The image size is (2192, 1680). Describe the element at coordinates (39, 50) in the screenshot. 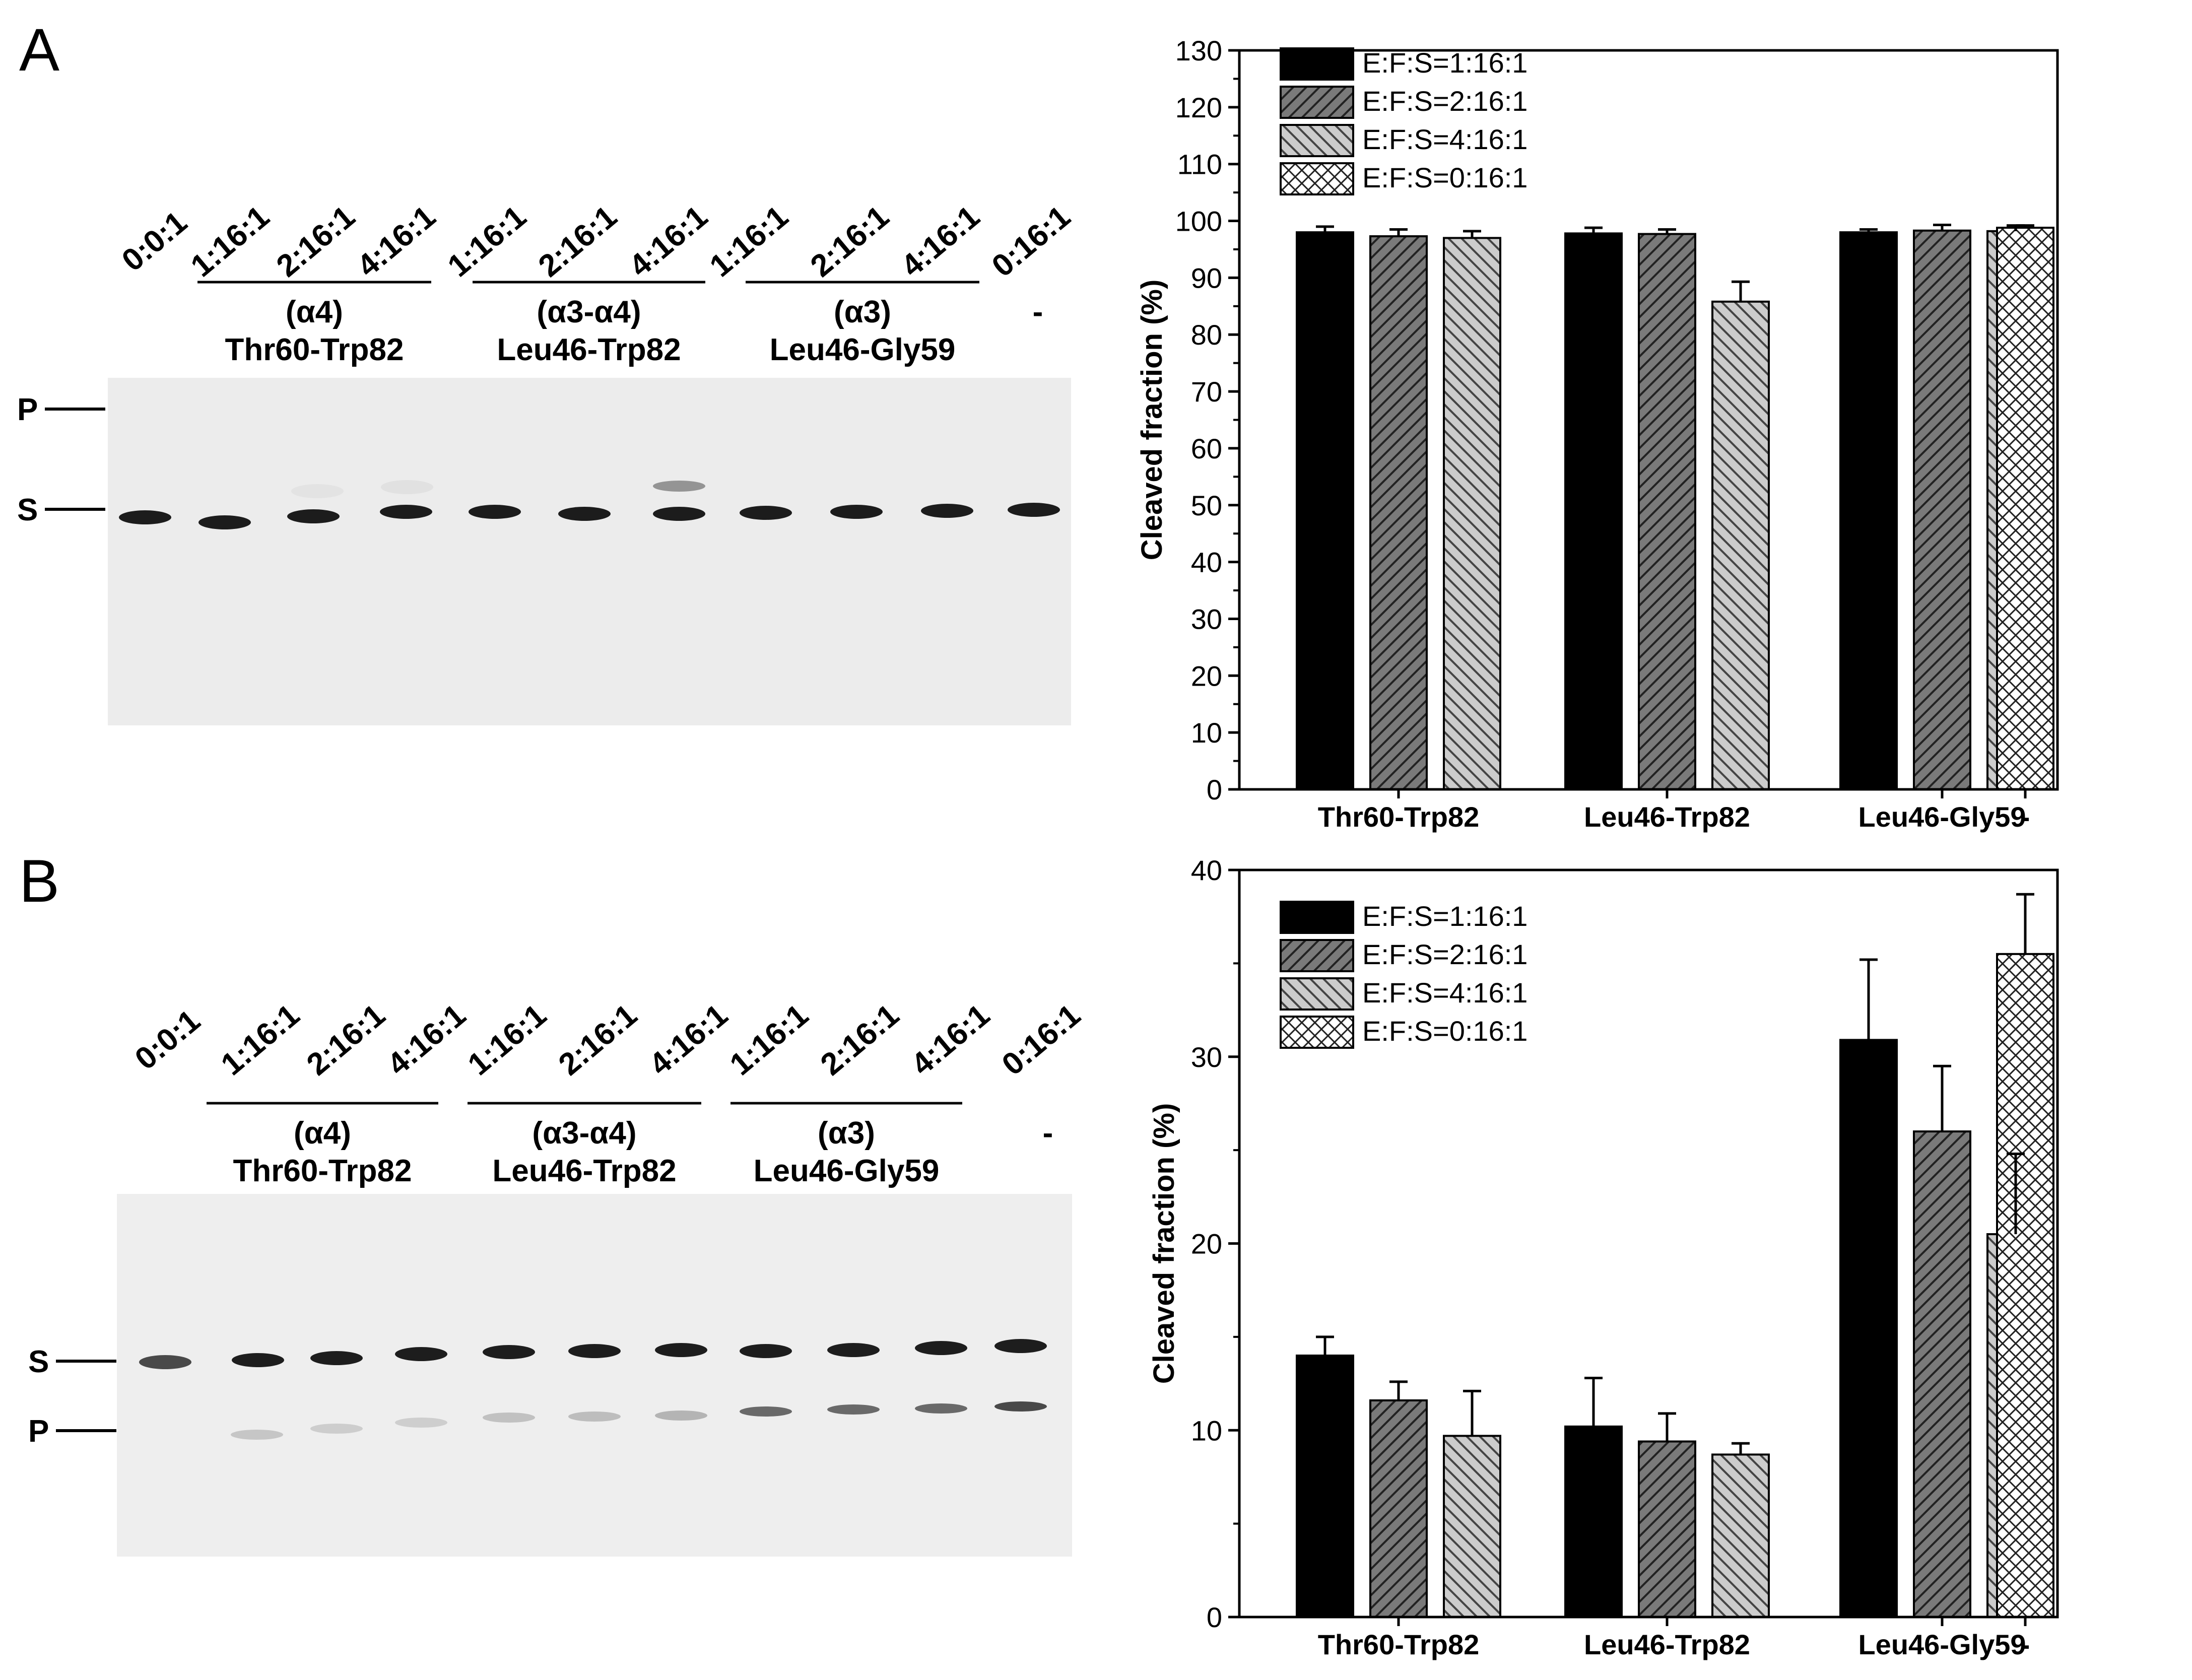

I see `panel-a-letter: A` at that location.